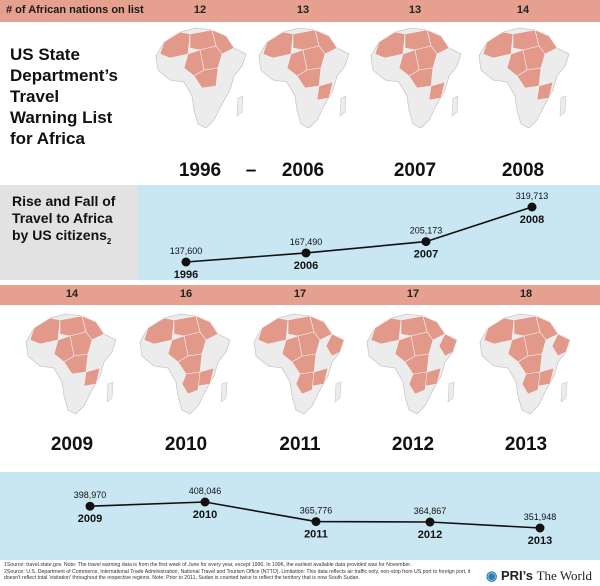  I want to click on brand-logo: ◉ PRI’s The World, so click(539, 576).